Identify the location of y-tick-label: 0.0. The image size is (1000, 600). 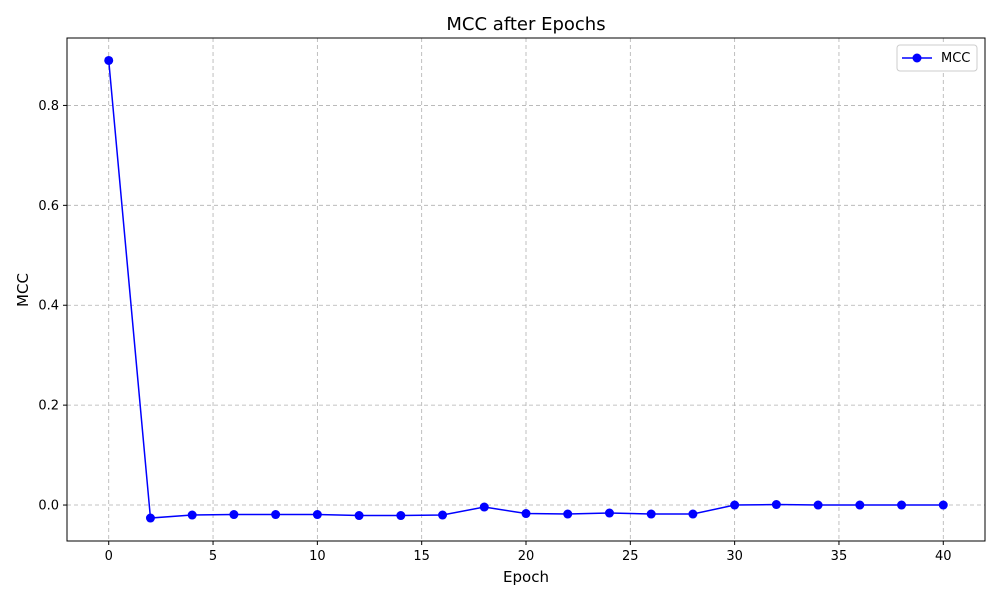
(48, 506).